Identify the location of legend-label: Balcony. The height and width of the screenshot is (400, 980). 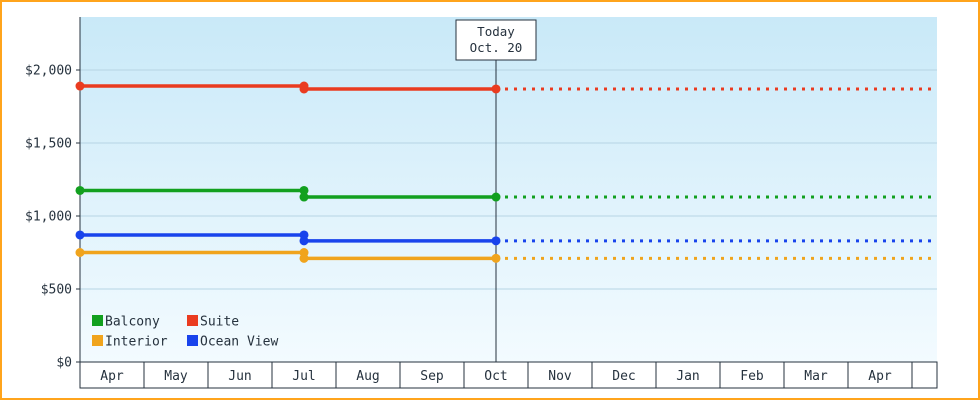
(132, 322).